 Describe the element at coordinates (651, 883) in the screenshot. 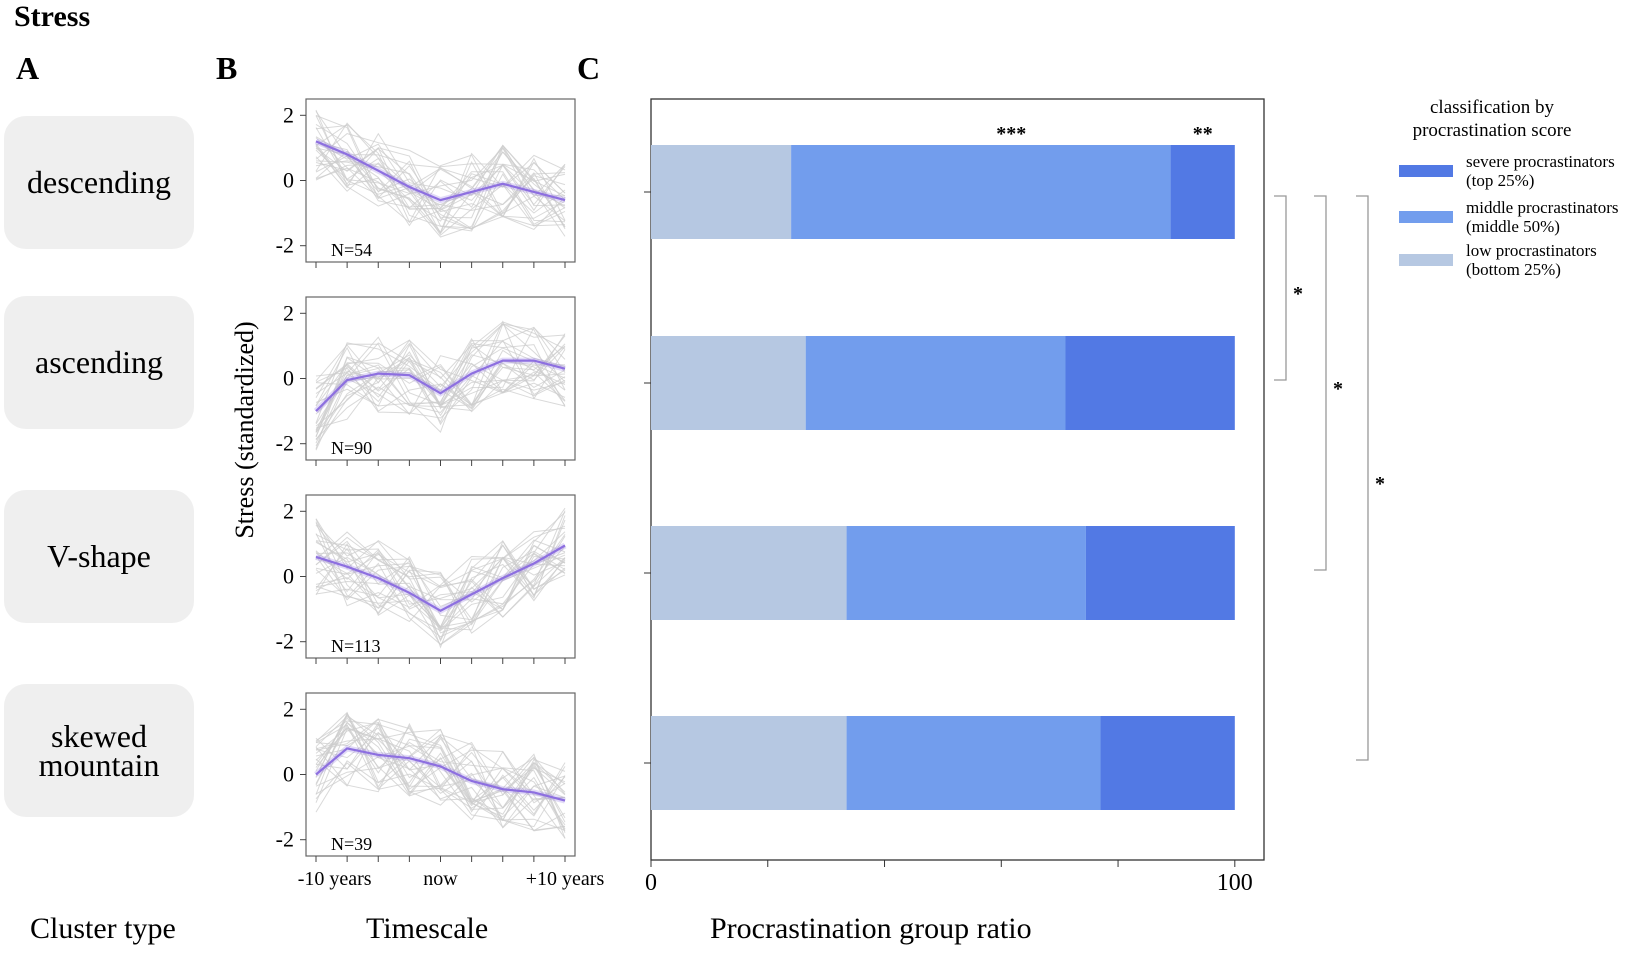

I see `x-tick-label: 0` at that location.